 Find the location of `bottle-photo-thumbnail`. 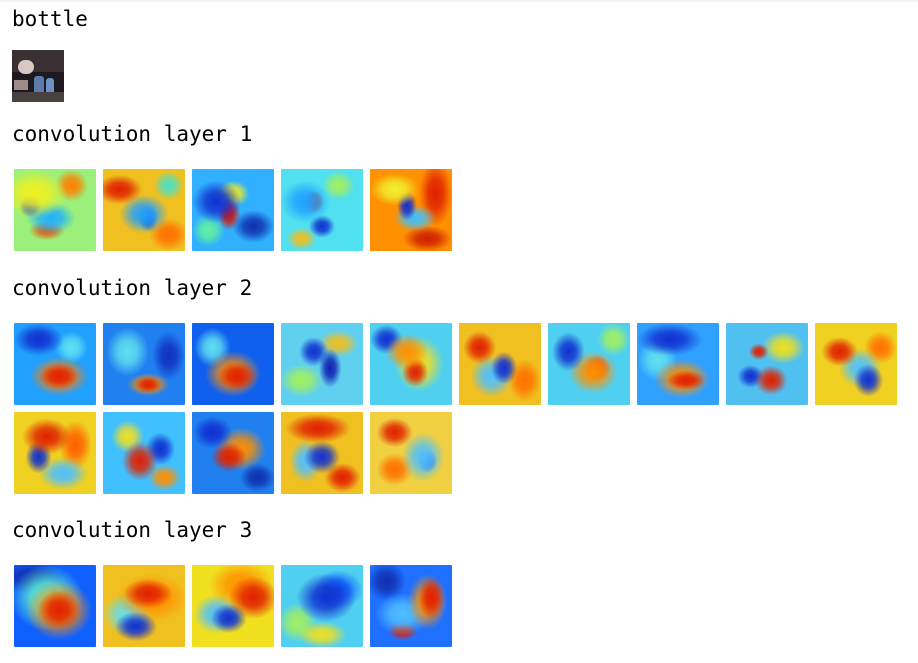

bottle-photo-thumbnail is located at coordinates (38, 76).